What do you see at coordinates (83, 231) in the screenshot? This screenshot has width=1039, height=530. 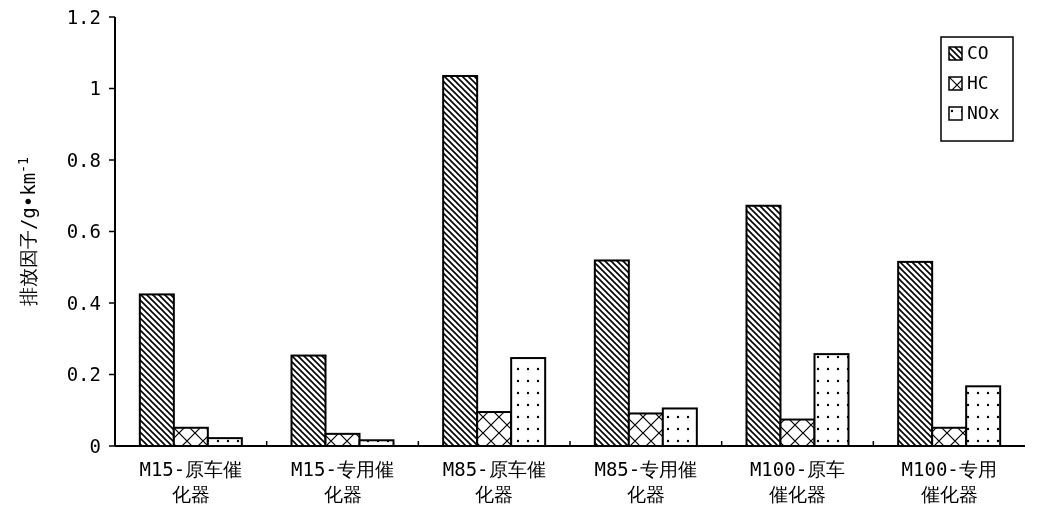 I see `y-tick-label: 0.6` at bounding box center [83, 231].